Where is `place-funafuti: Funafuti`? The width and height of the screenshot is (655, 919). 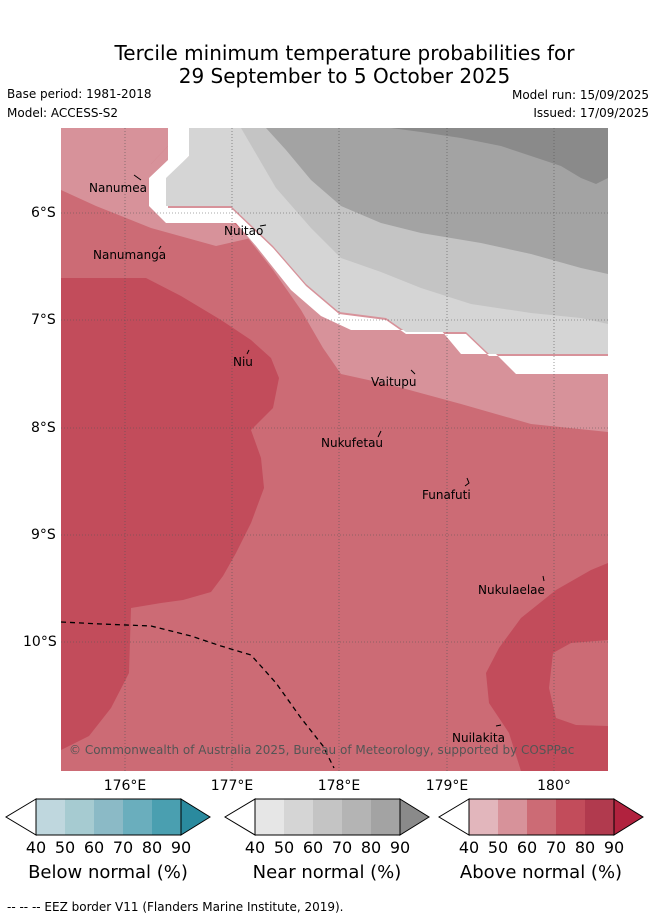
place-funafuti: Funafuti is located at coordinates (446, 495).